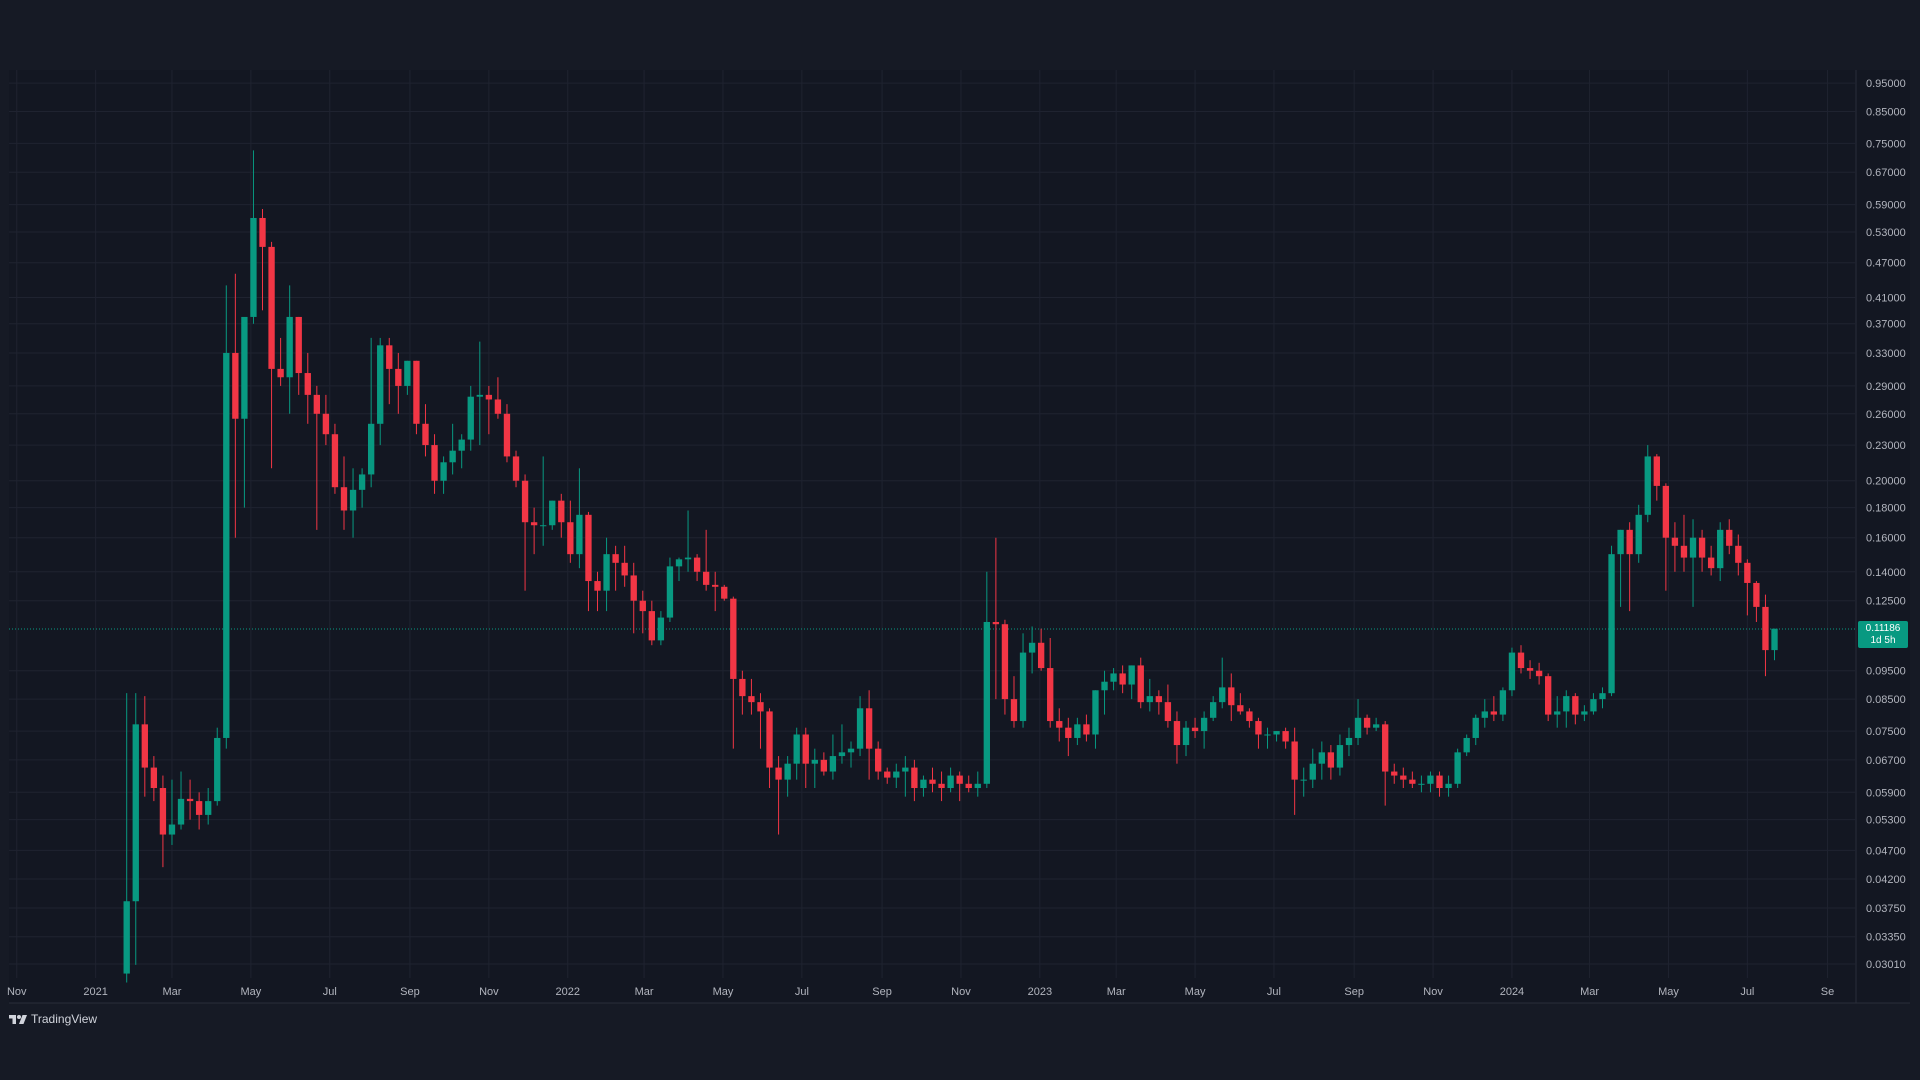  Describe the element at coordinates (53, 1019) in the screenshot. I see `tradingview-logo: TradingView` at that location.